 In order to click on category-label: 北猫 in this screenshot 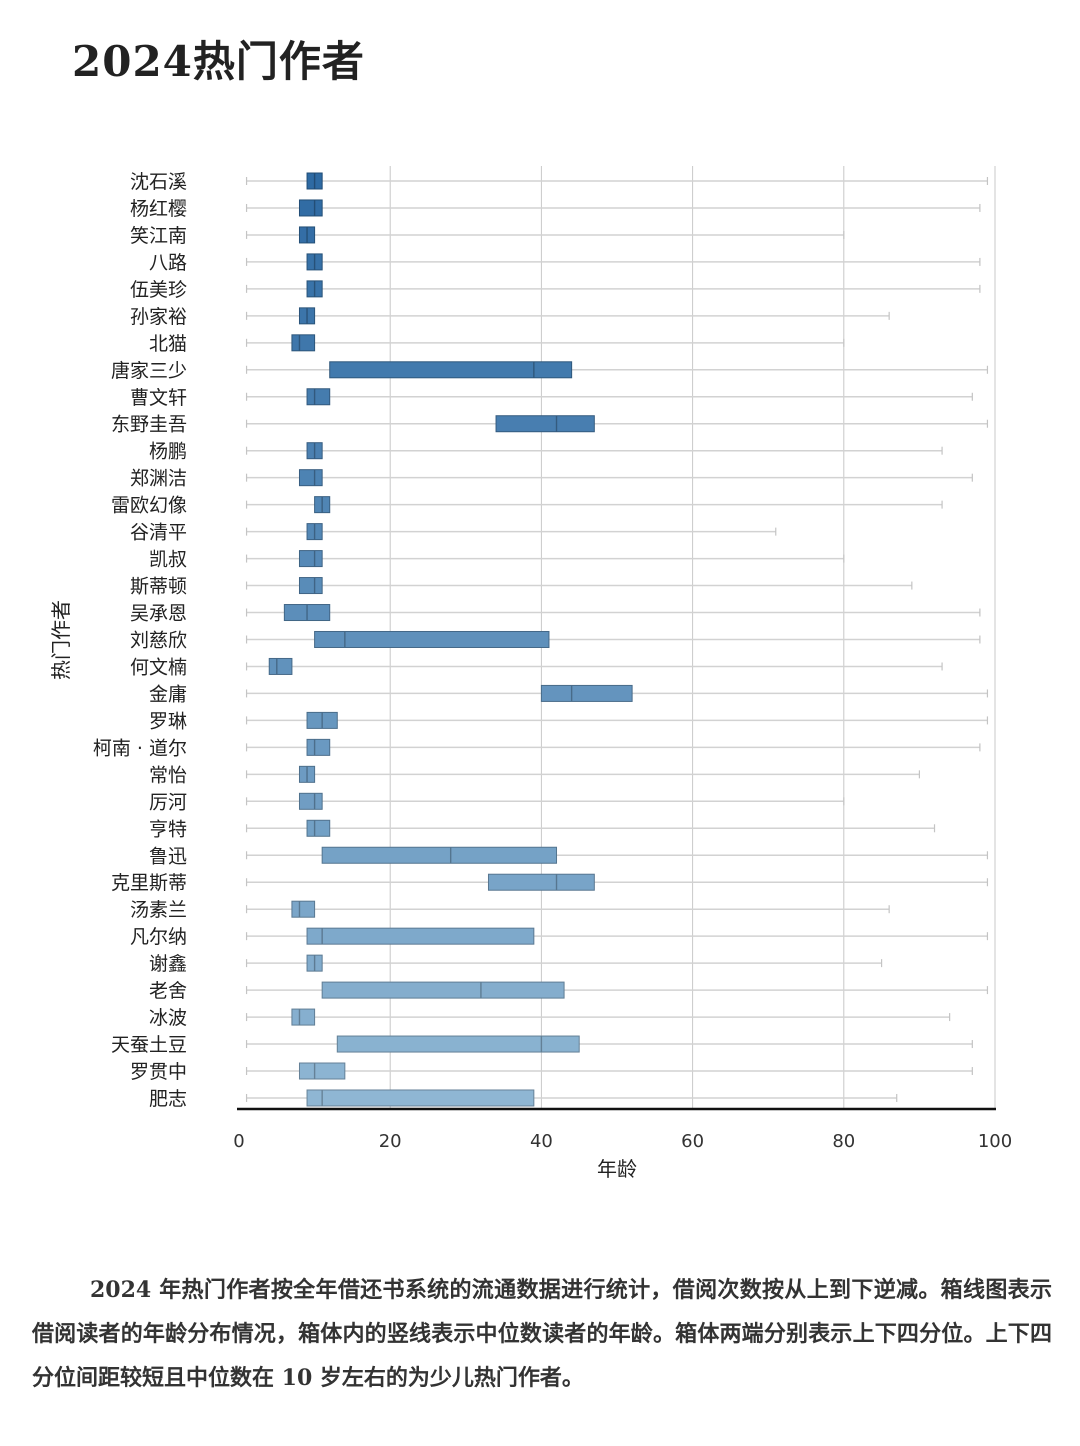, I will do `click(168, 344)`.